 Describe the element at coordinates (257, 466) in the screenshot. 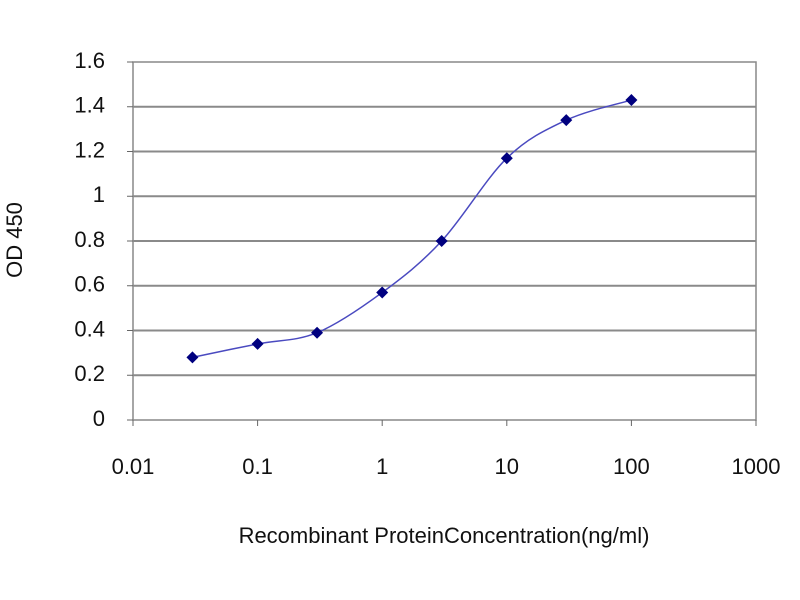

I see `x-tick-label: 0.1` at that location.